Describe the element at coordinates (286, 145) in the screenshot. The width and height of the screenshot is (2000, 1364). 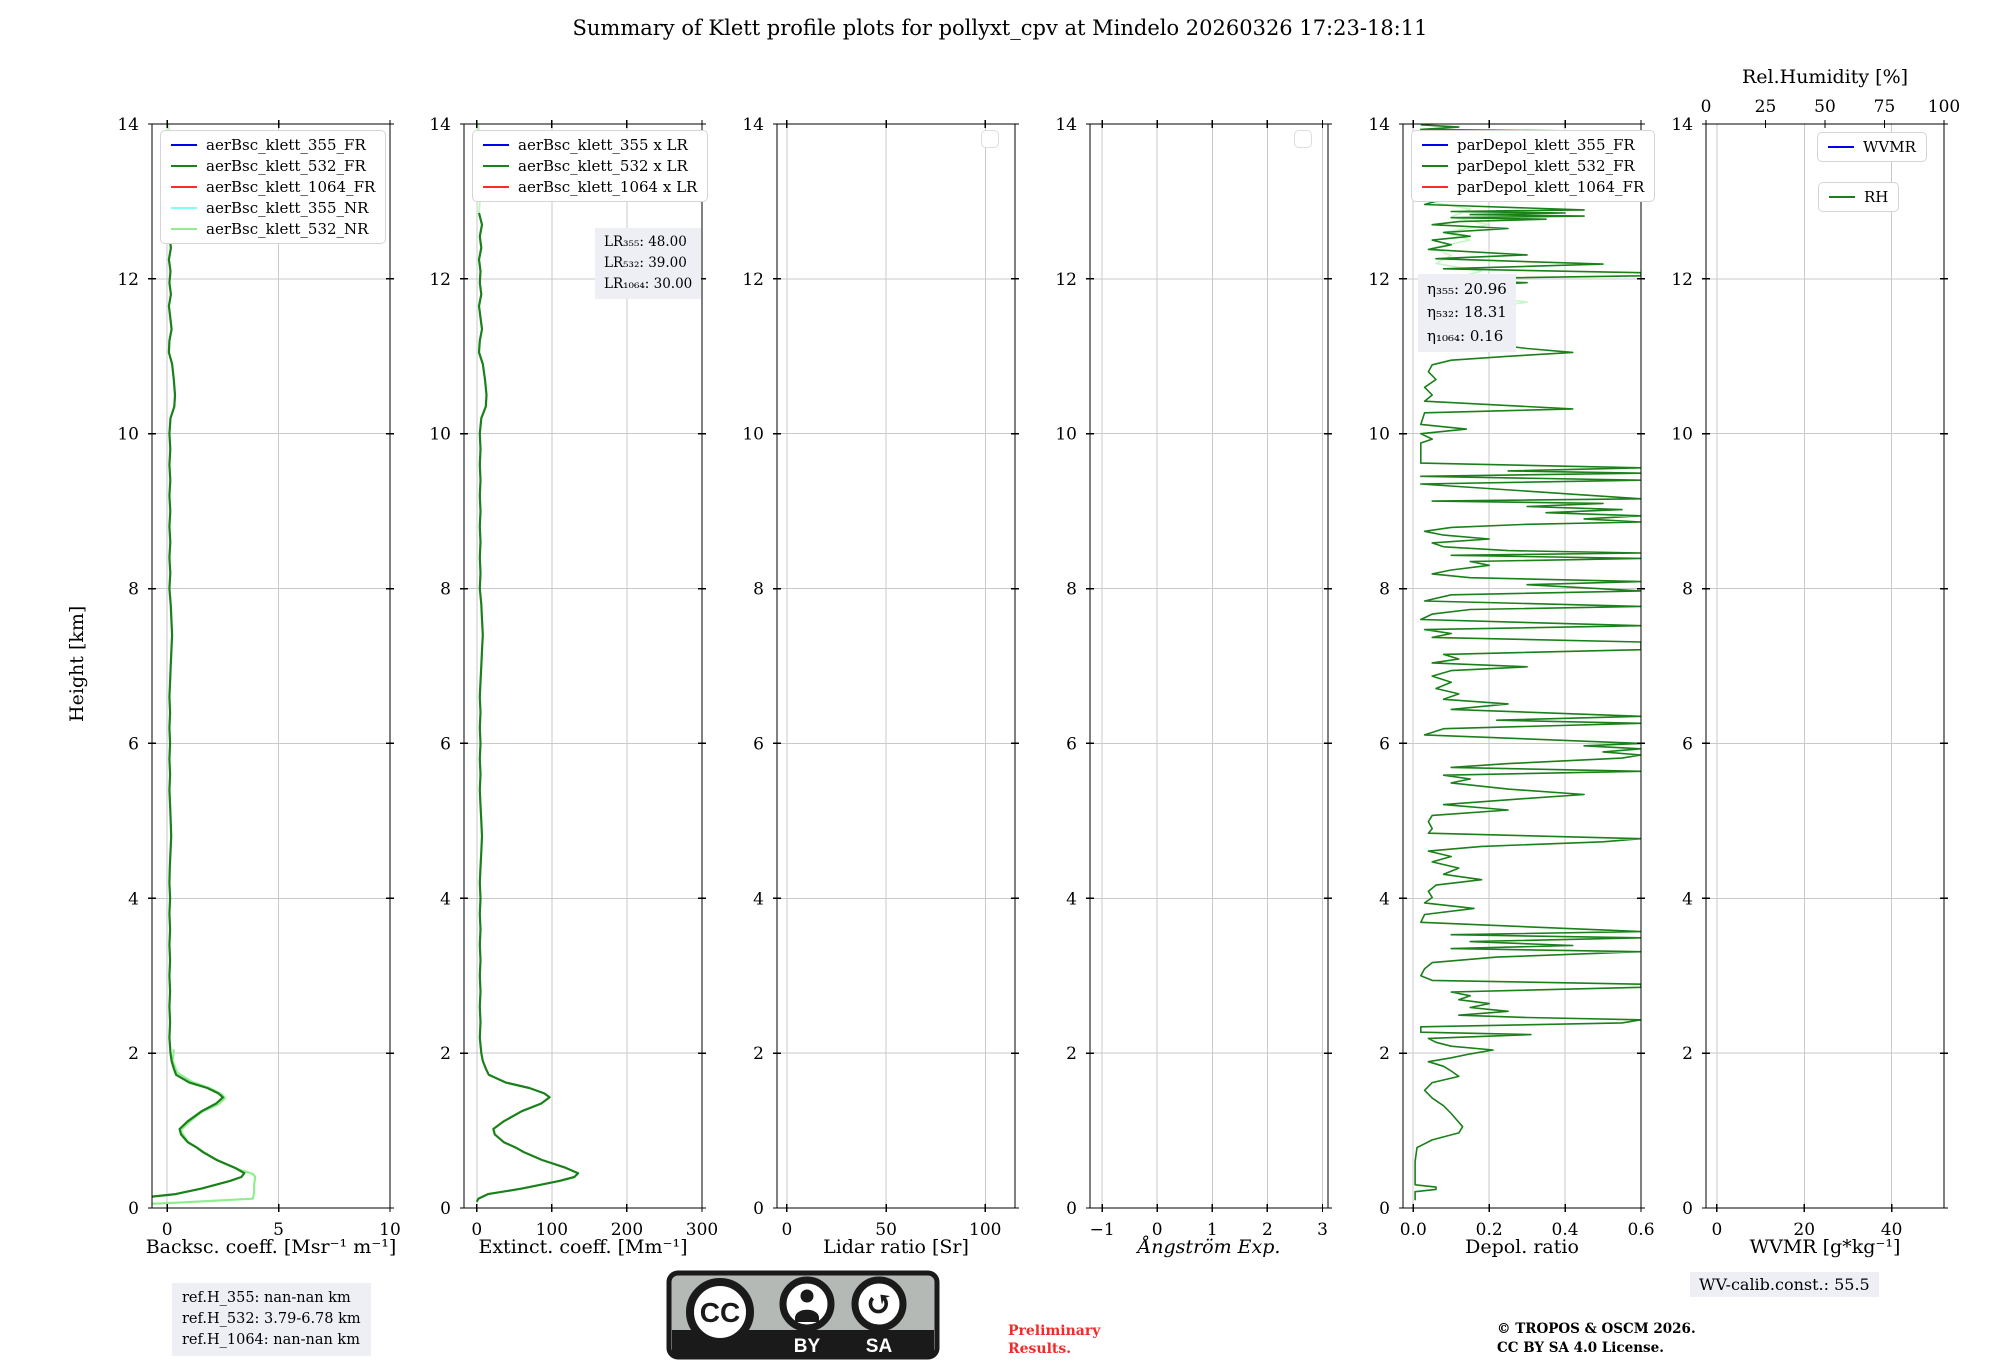
I see `legend-label: aerBsc_klett_355_FR` at that location.